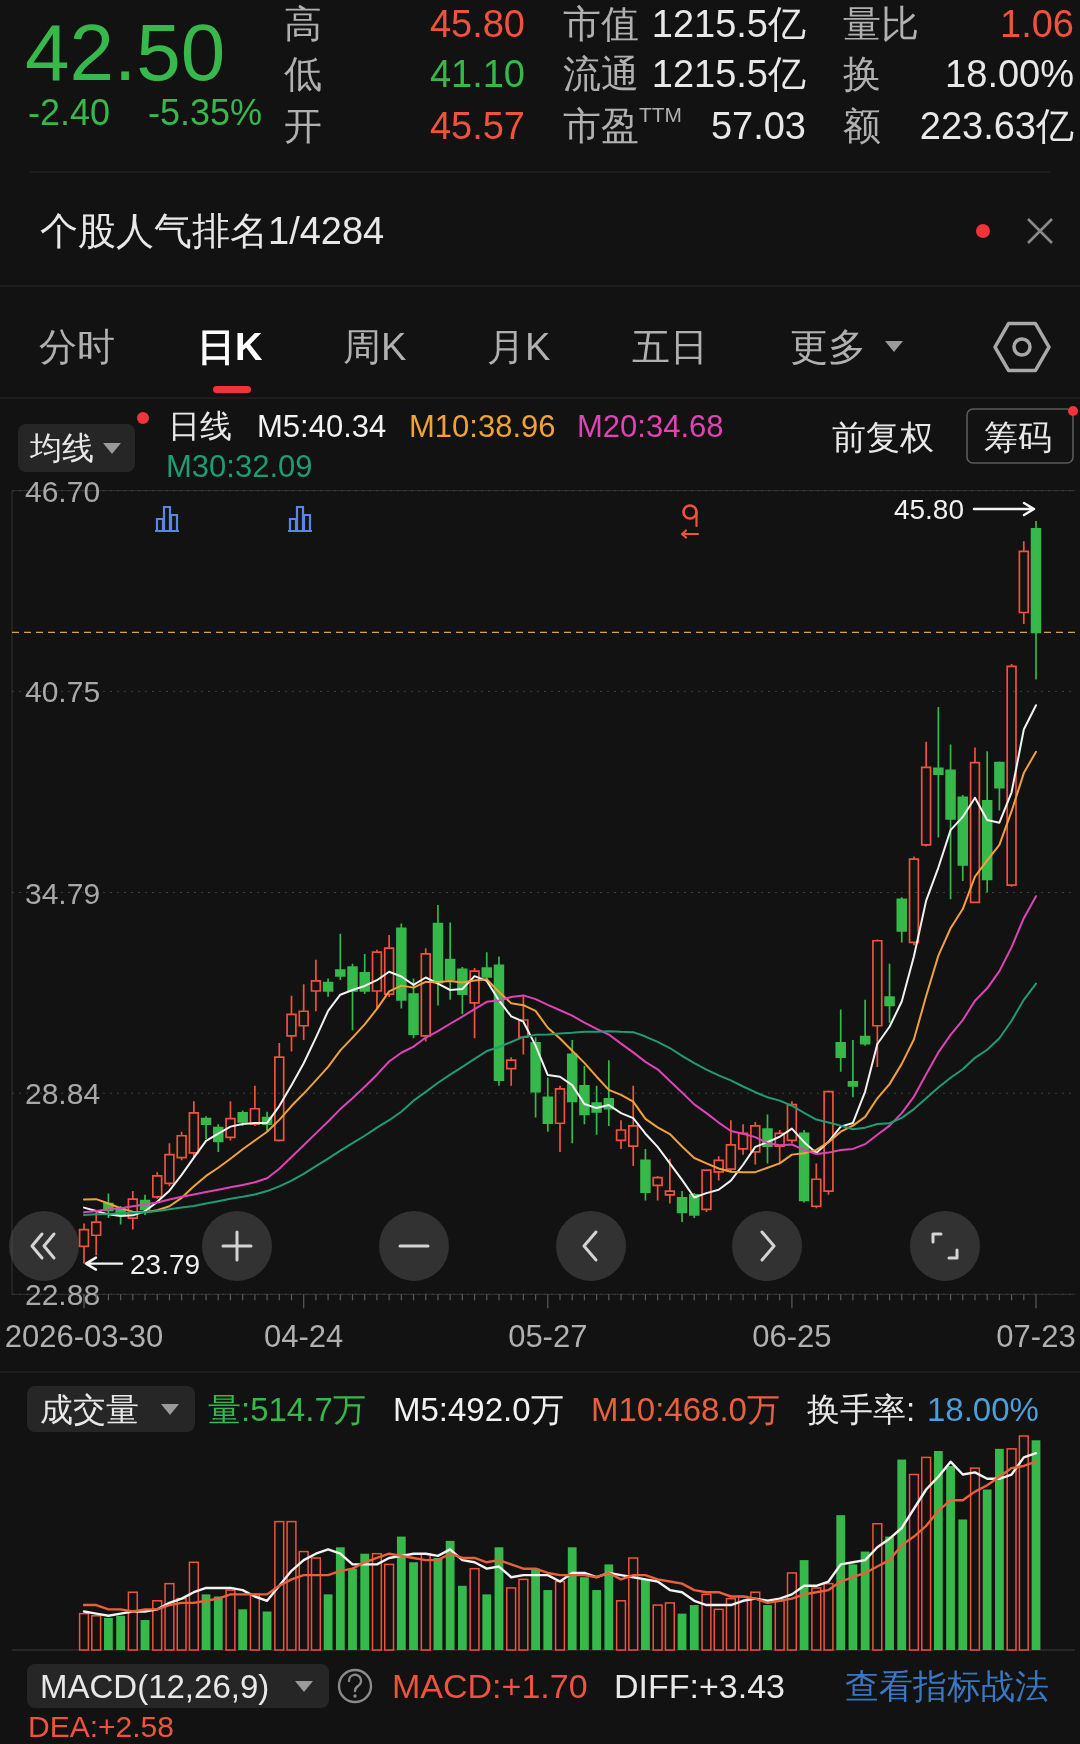 Image resolution: width=1080 pixels, height=1744 pixels. What do you see at coordinates (947, 1686) in the screenshot?
I see `text: 查看指标战法` at bounding box center [947, 1686].